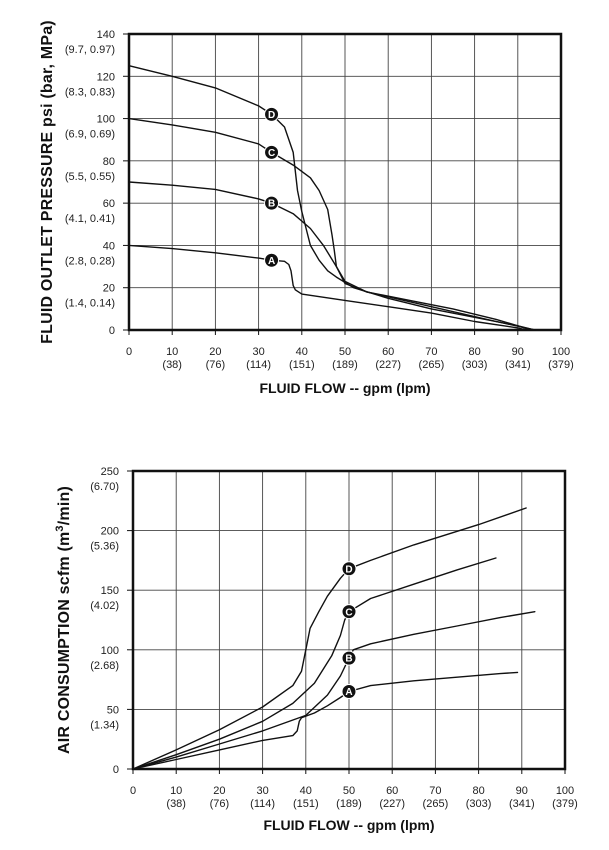 This screenshot has height=850, width=609. I want to click on y-axis-label: AIR CONSUMPTION scfm (m3/min), so click(63, 620).